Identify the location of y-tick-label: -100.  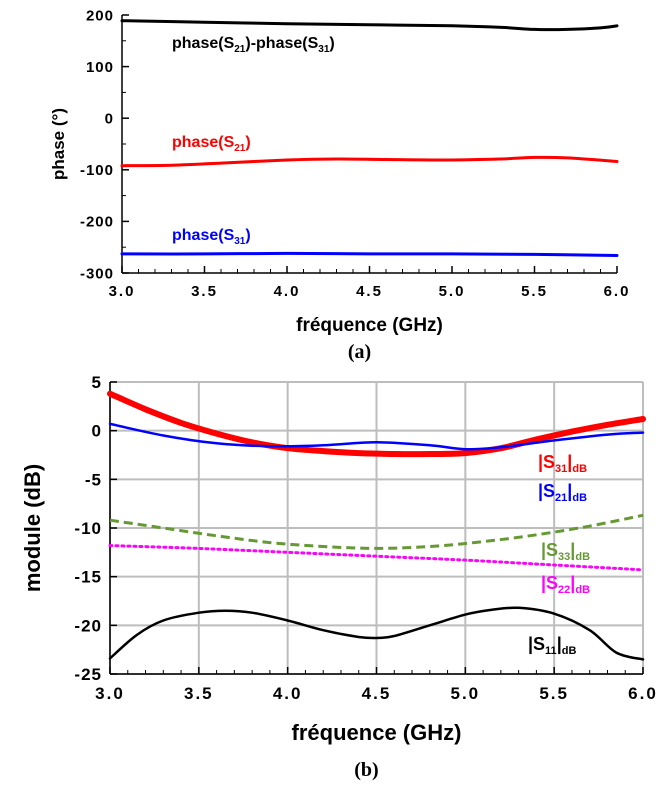
(97, 170).